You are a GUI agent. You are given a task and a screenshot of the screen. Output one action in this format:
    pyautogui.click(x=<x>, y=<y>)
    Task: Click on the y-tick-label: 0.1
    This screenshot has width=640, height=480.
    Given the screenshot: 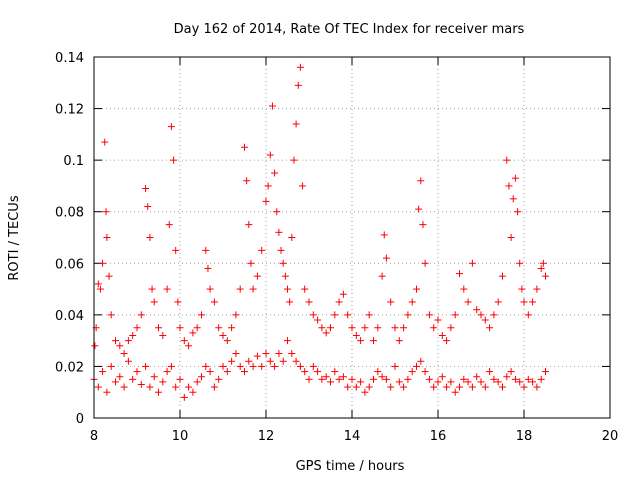 What is the action you would take?
    pyautogui.click(x=73, y=161)
    